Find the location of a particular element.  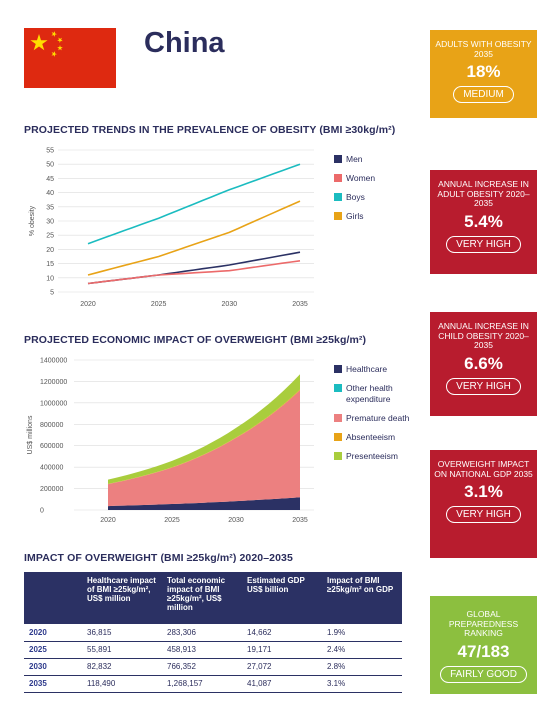

table-cell: 27,072 is located at coordinates (282, 667).